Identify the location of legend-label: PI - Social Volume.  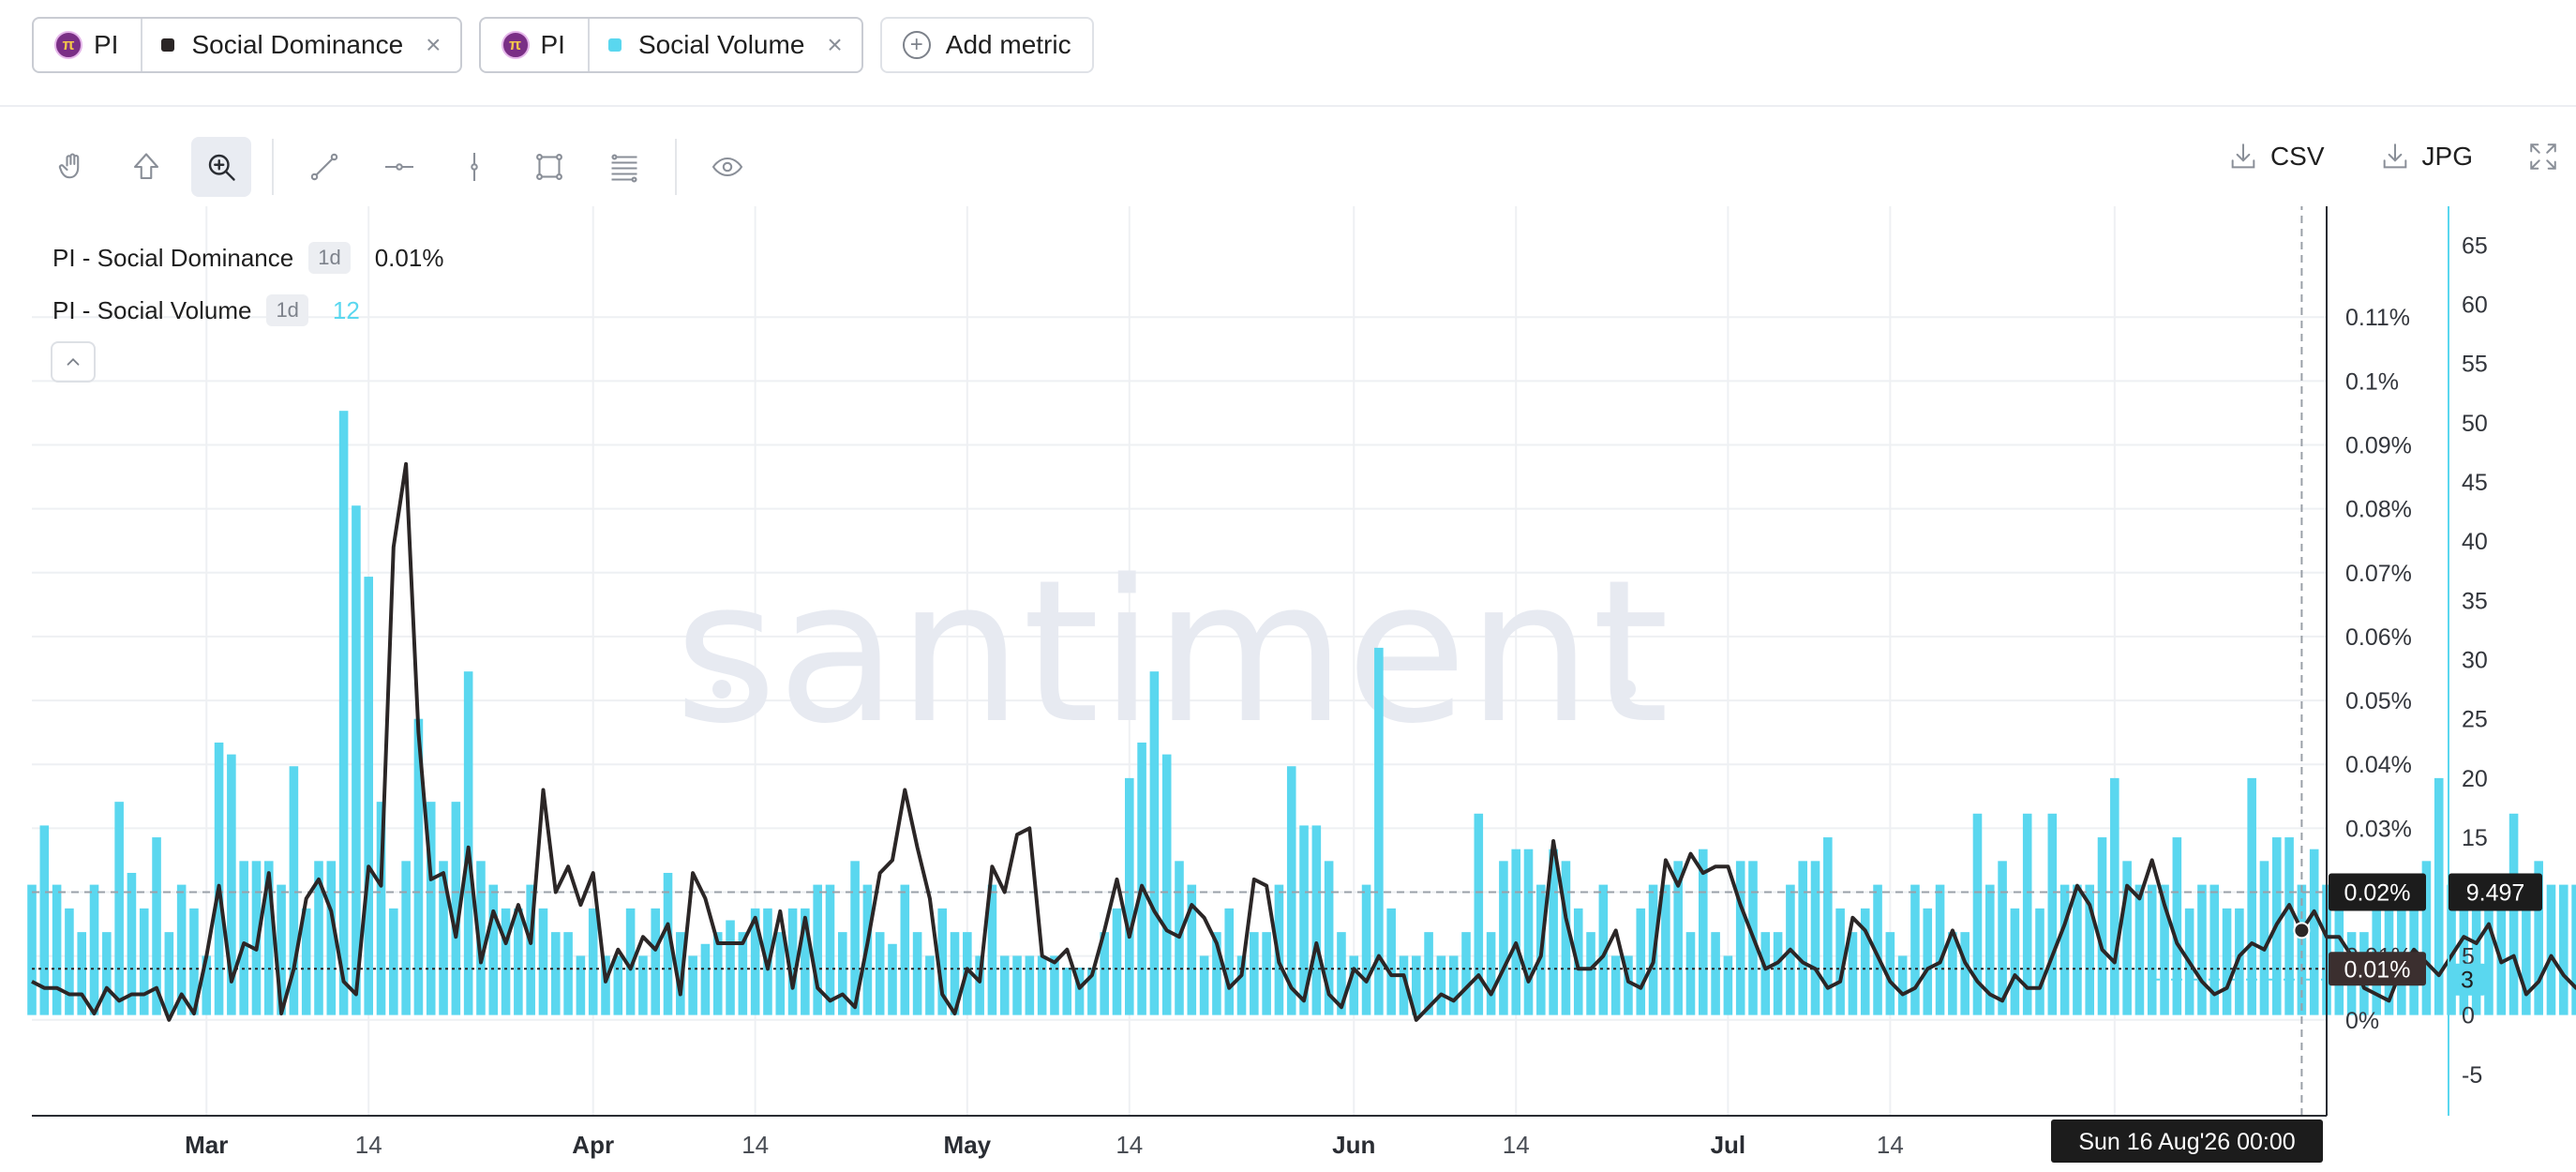
(152, 309).